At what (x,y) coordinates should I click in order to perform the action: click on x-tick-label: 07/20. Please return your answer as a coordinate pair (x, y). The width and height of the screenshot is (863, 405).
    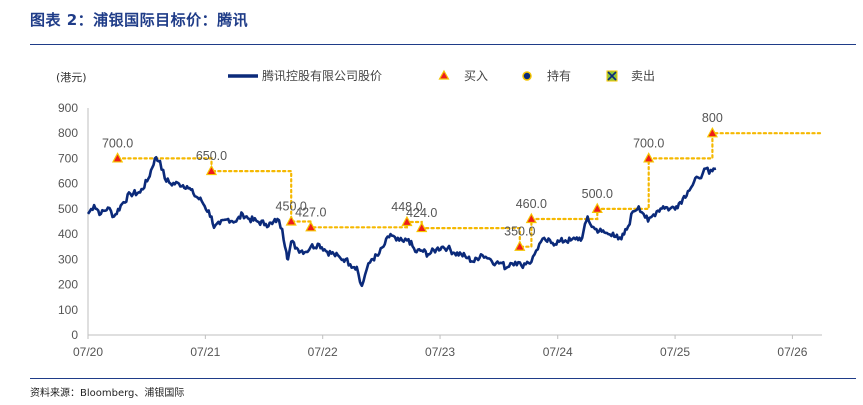
    Looking at the image, I should click on (88, 352).